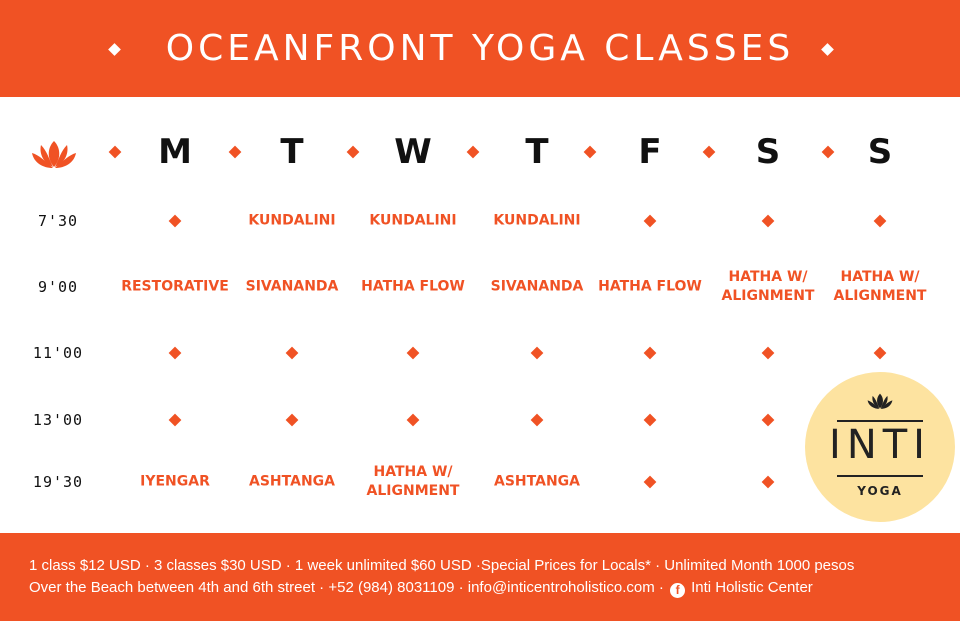 This screenshot has height=621, width=960. I want to click on time-label: 19'30, so click(58, 482).